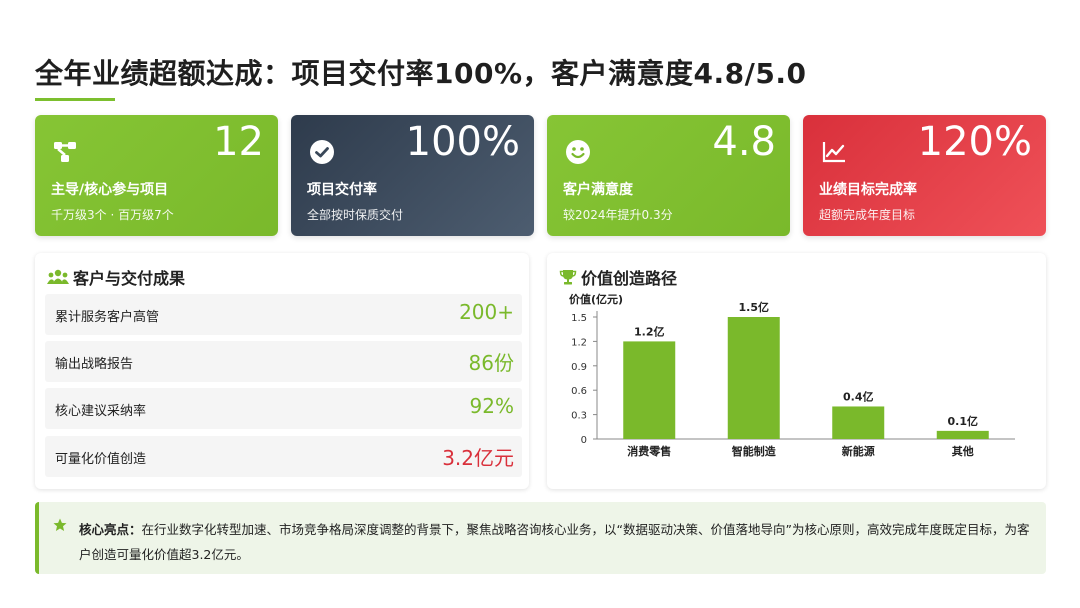 The height and width of the screenshot is (608, 1080). Describe the element at coordinates (238, 142) in the screenshot. I see `kpi-value: 12` at that location.